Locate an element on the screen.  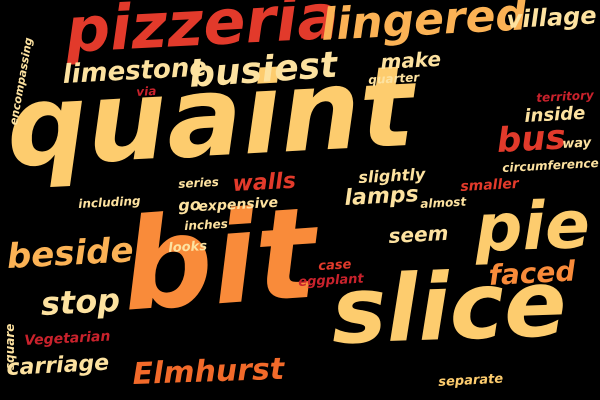
word-eggplant: eggplant is located at coordinates (331, 280).